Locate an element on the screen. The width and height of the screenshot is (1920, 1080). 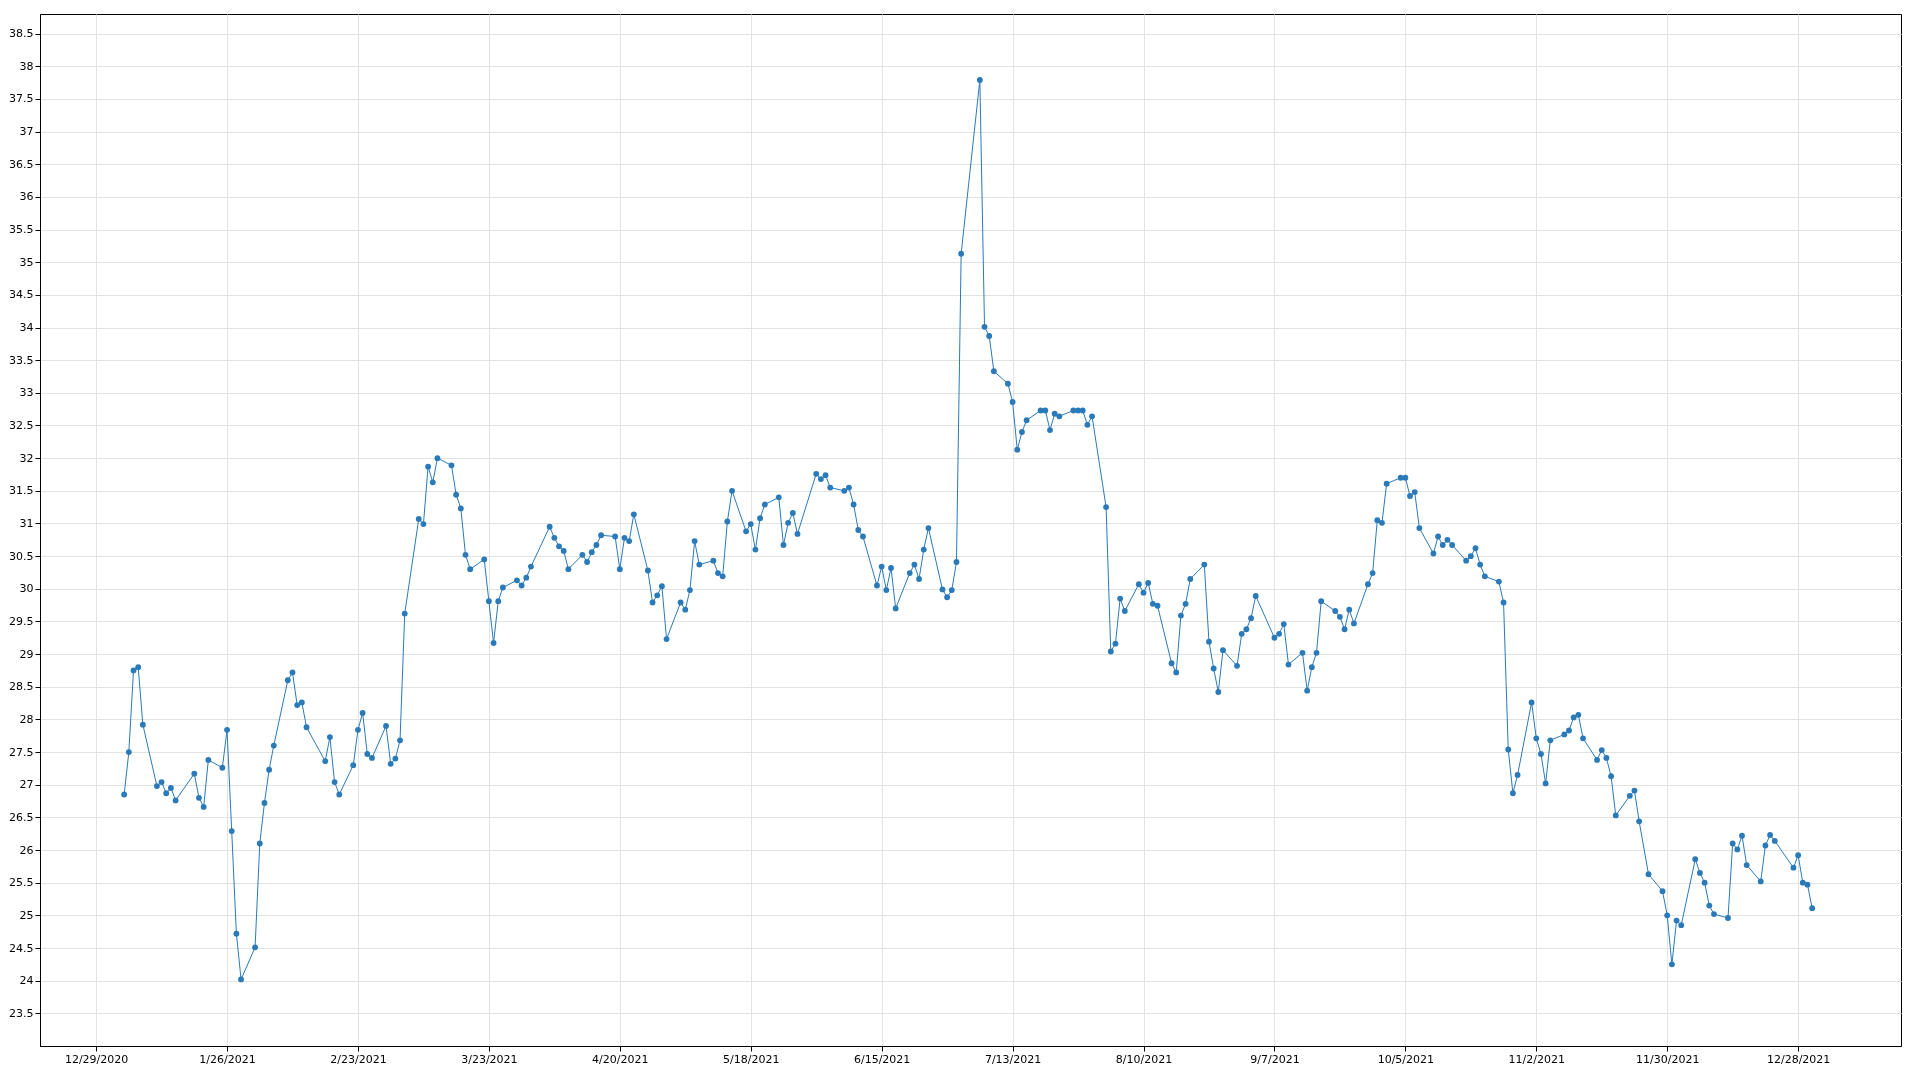
y-tick-label: 28.5 is located at coordinates (21, 687).